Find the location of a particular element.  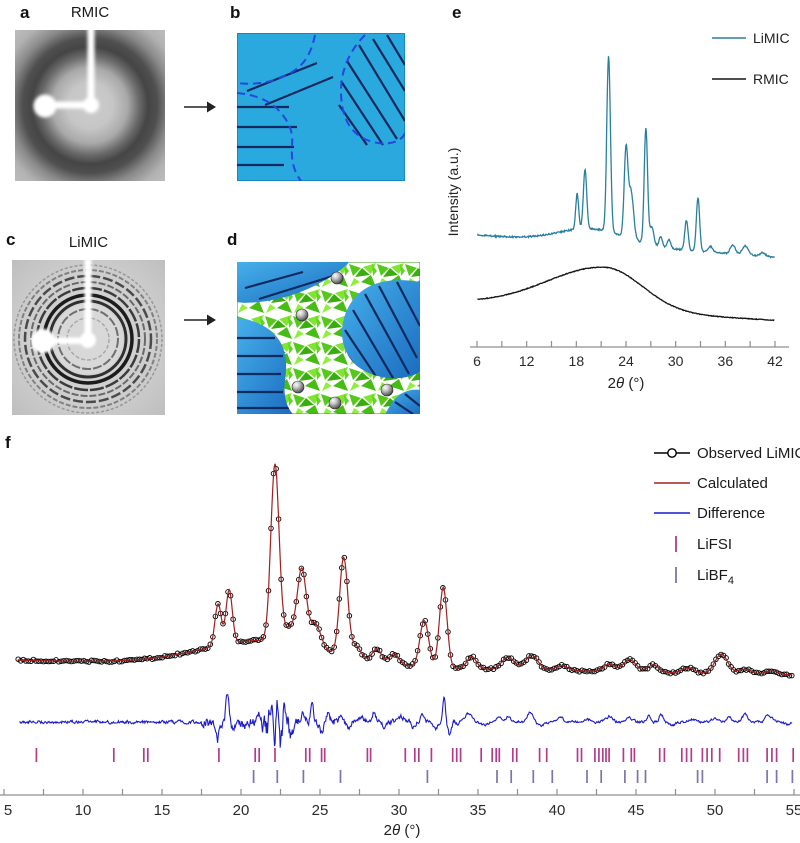

panel-f-label: f is located at coordinates (8, 442).